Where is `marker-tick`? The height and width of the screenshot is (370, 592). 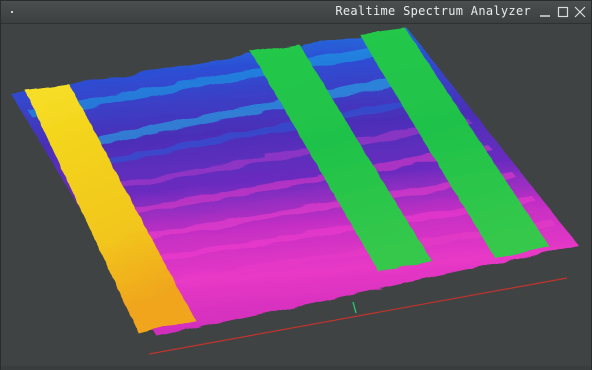 marker-tick is located at coordinates (354, 307).